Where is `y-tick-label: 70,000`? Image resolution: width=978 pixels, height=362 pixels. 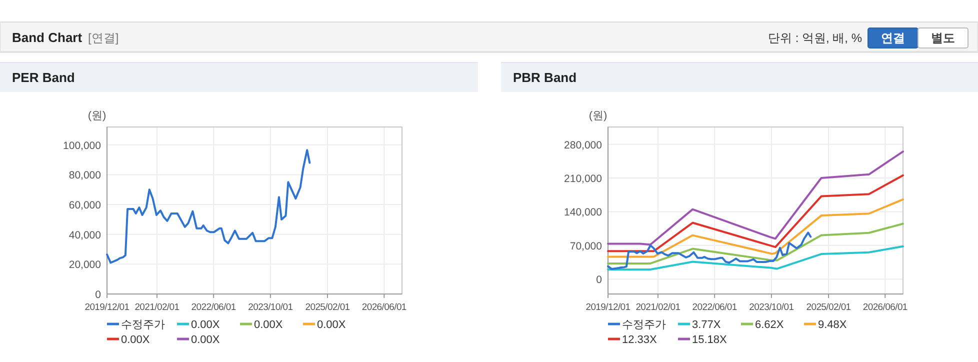 y-tick-label: 70,000 is located at coordinates (586, 246).